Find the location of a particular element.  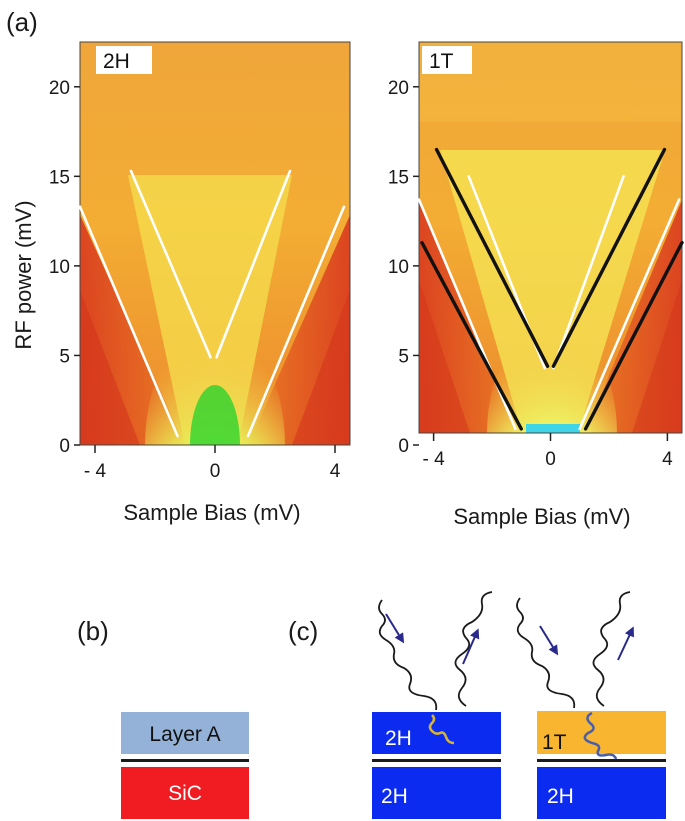

incident-arrow-left is located at coordinates (395, 628).